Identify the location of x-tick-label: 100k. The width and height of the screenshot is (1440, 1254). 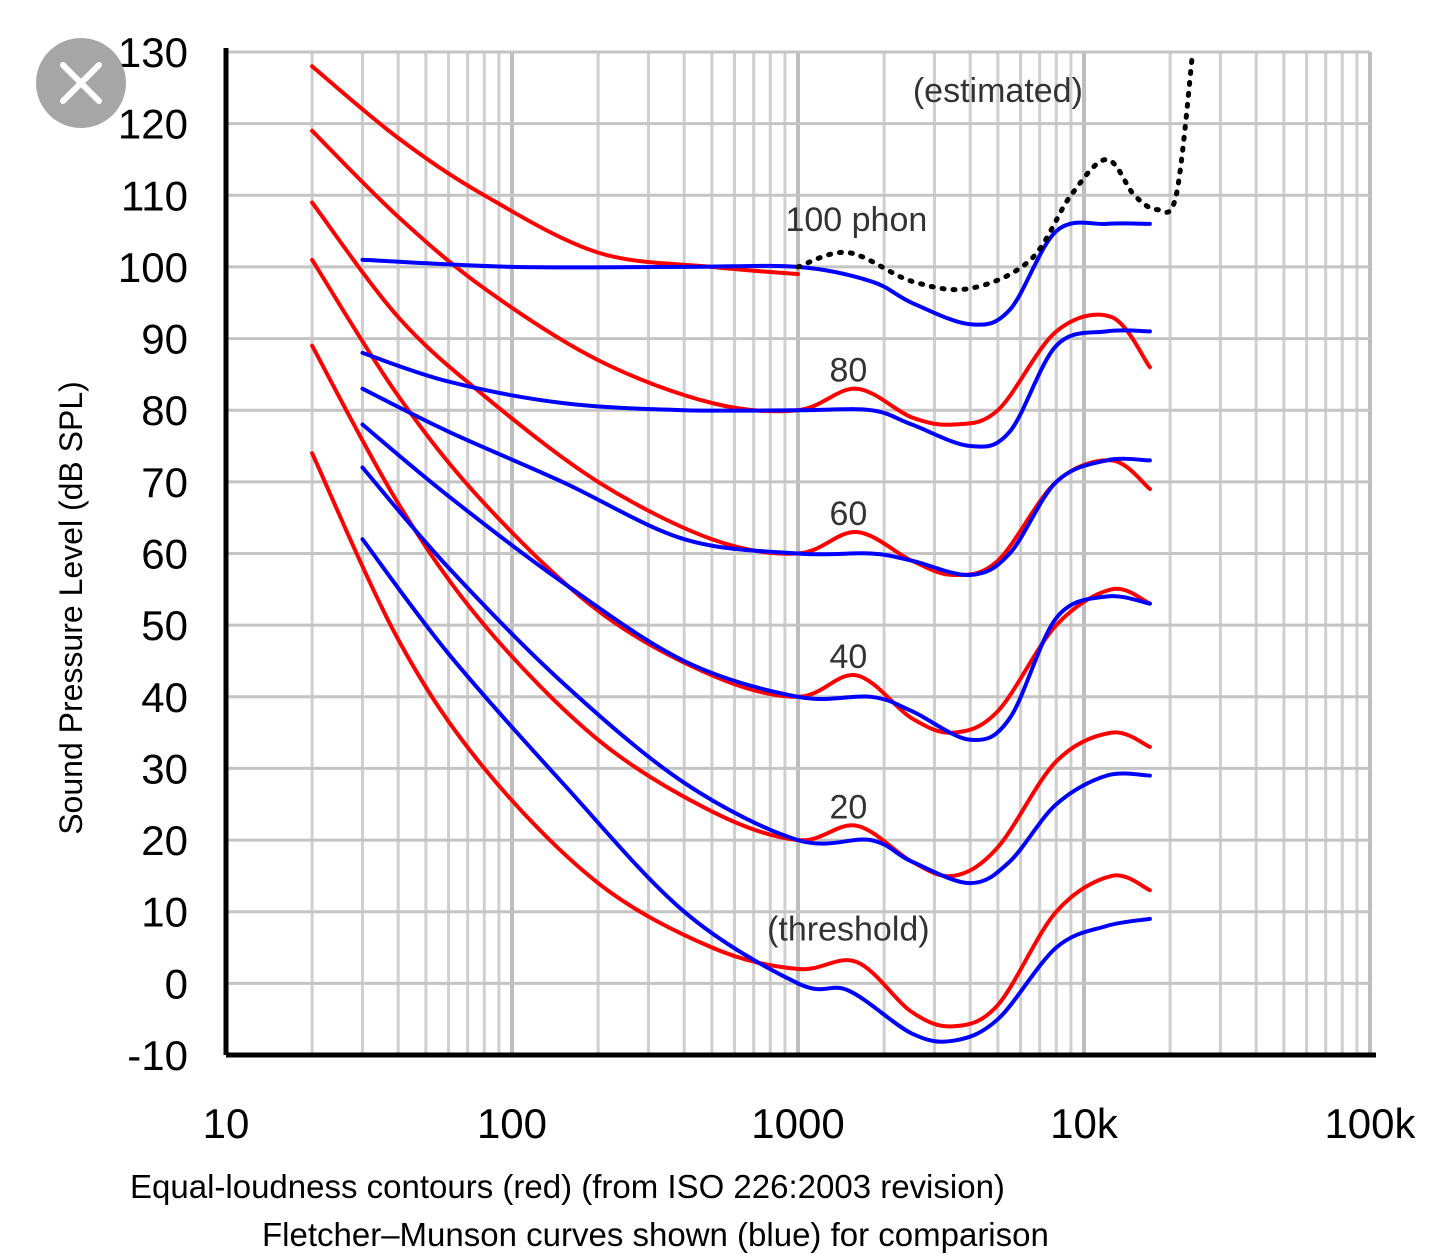
(1370, 1123).